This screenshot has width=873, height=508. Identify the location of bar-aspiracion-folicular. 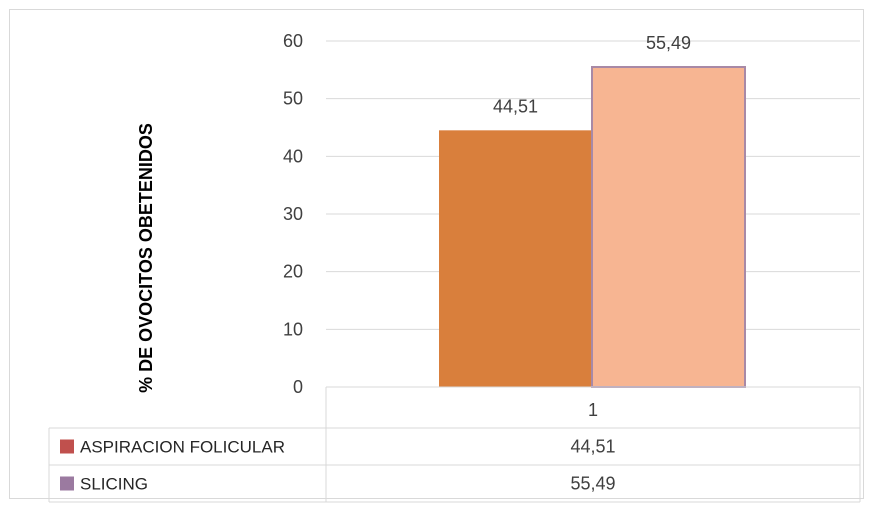
(515, 258).